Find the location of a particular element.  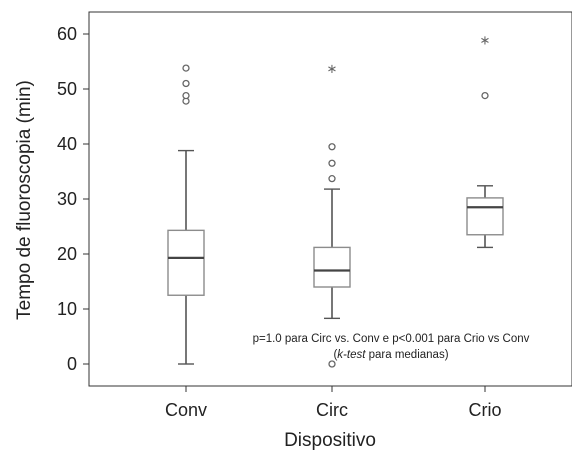

y-tick-label: 10 is located at coordinates (67, 309).